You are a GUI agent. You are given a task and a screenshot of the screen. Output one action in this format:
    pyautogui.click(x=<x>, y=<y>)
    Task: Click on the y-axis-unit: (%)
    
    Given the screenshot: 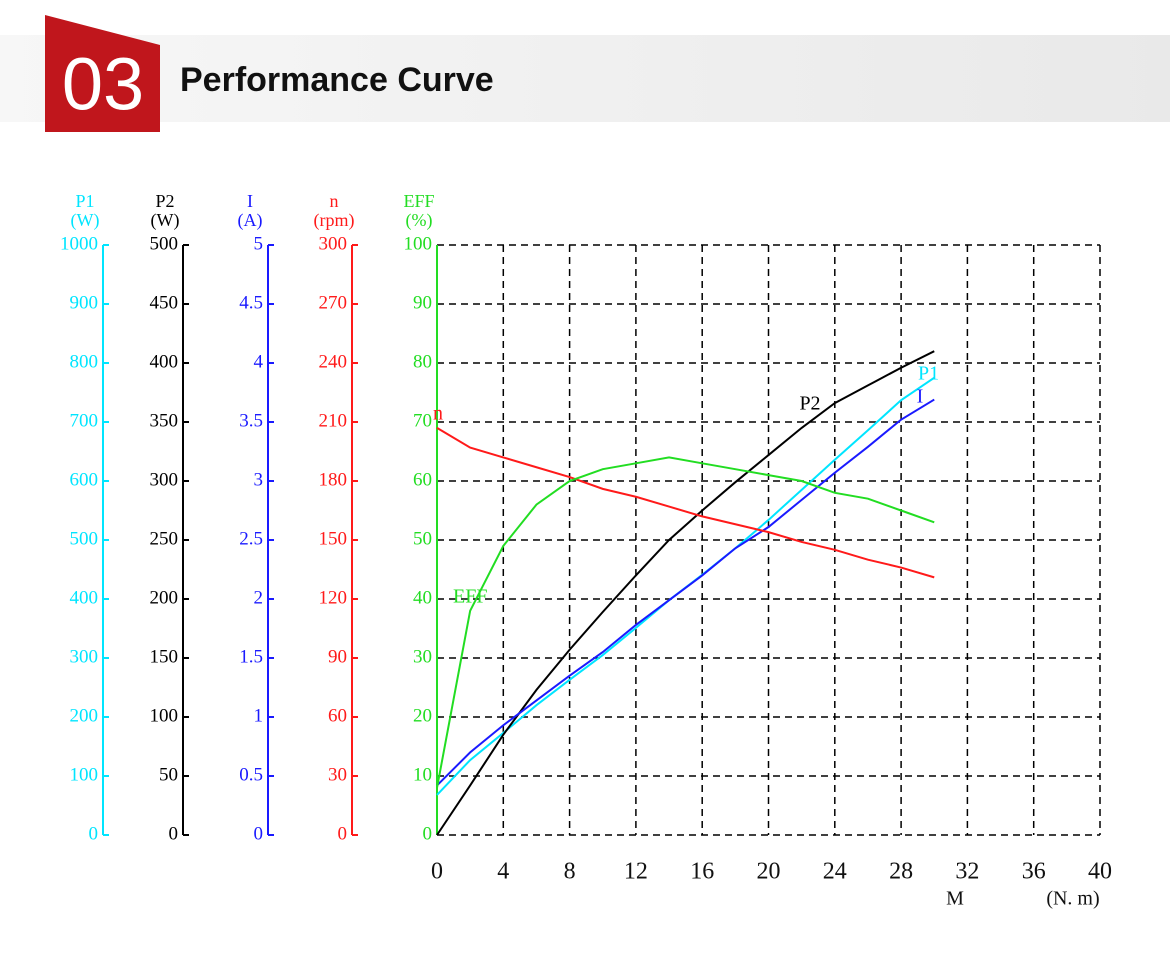 What is the action you would take?
    pyautogui.click(x=419, y=220)
    